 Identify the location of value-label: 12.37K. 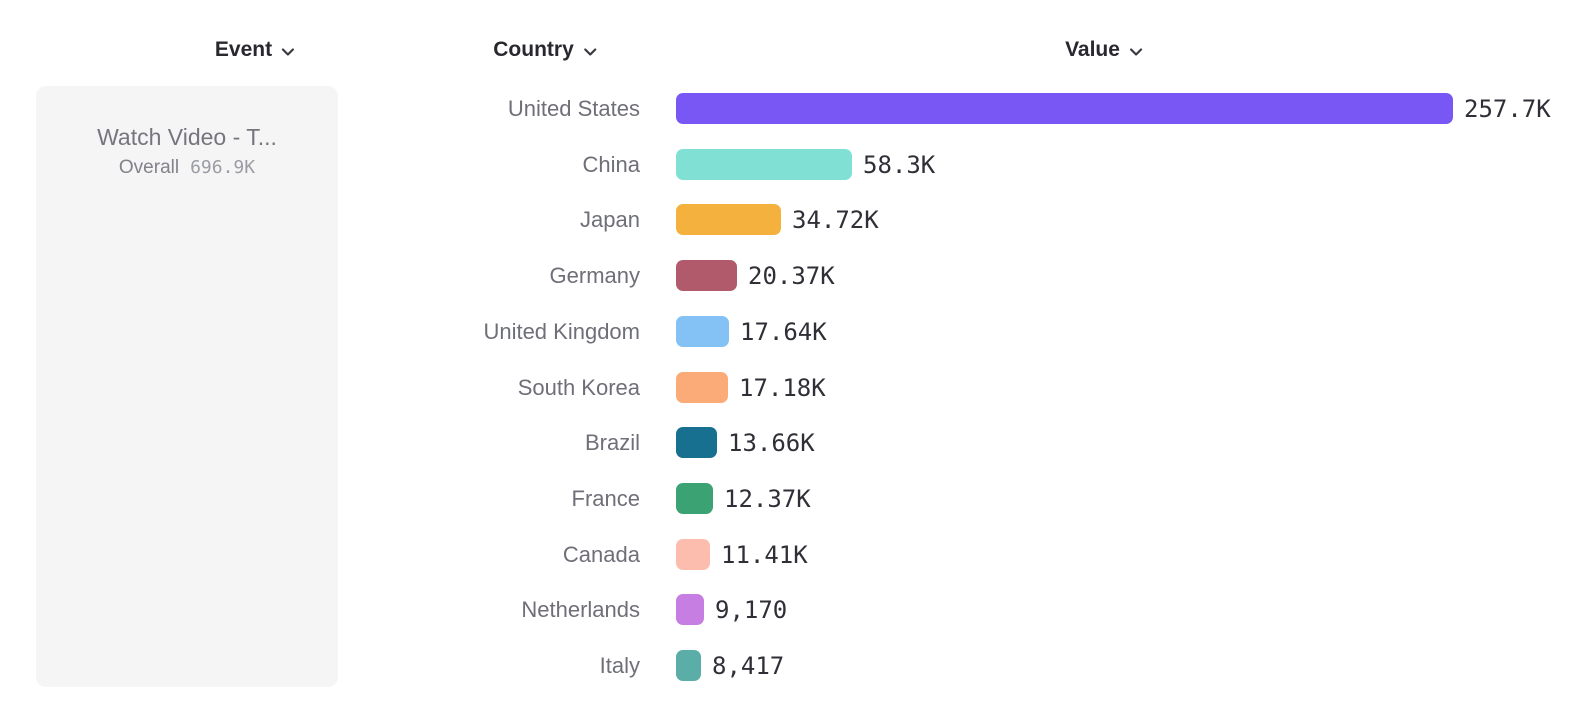
(767, 498).